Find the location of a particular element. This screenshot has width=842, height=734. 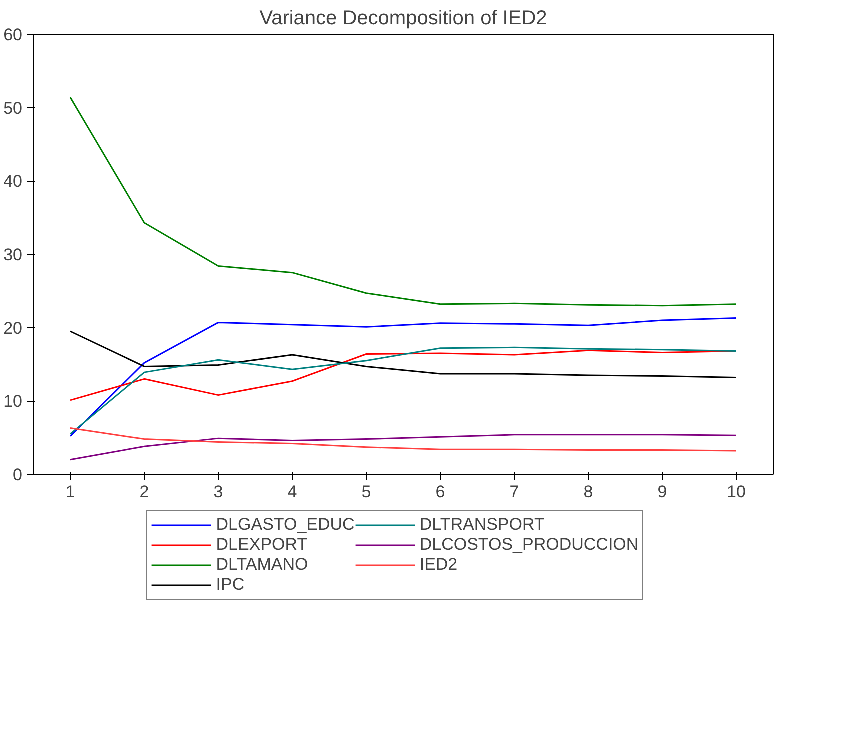

x-tick-label: 6 is located at coordinates (441, 492).